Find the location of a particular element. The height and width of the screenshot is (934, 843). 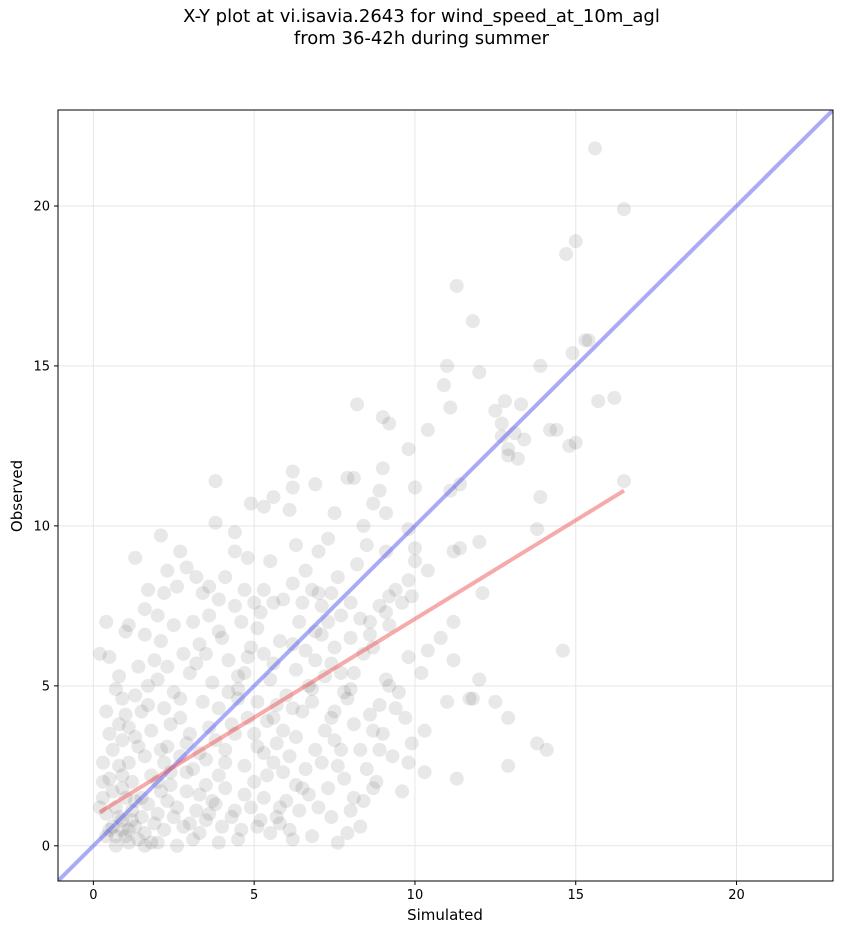

y-tick-label: 0 is located at coordinates (46, 846).